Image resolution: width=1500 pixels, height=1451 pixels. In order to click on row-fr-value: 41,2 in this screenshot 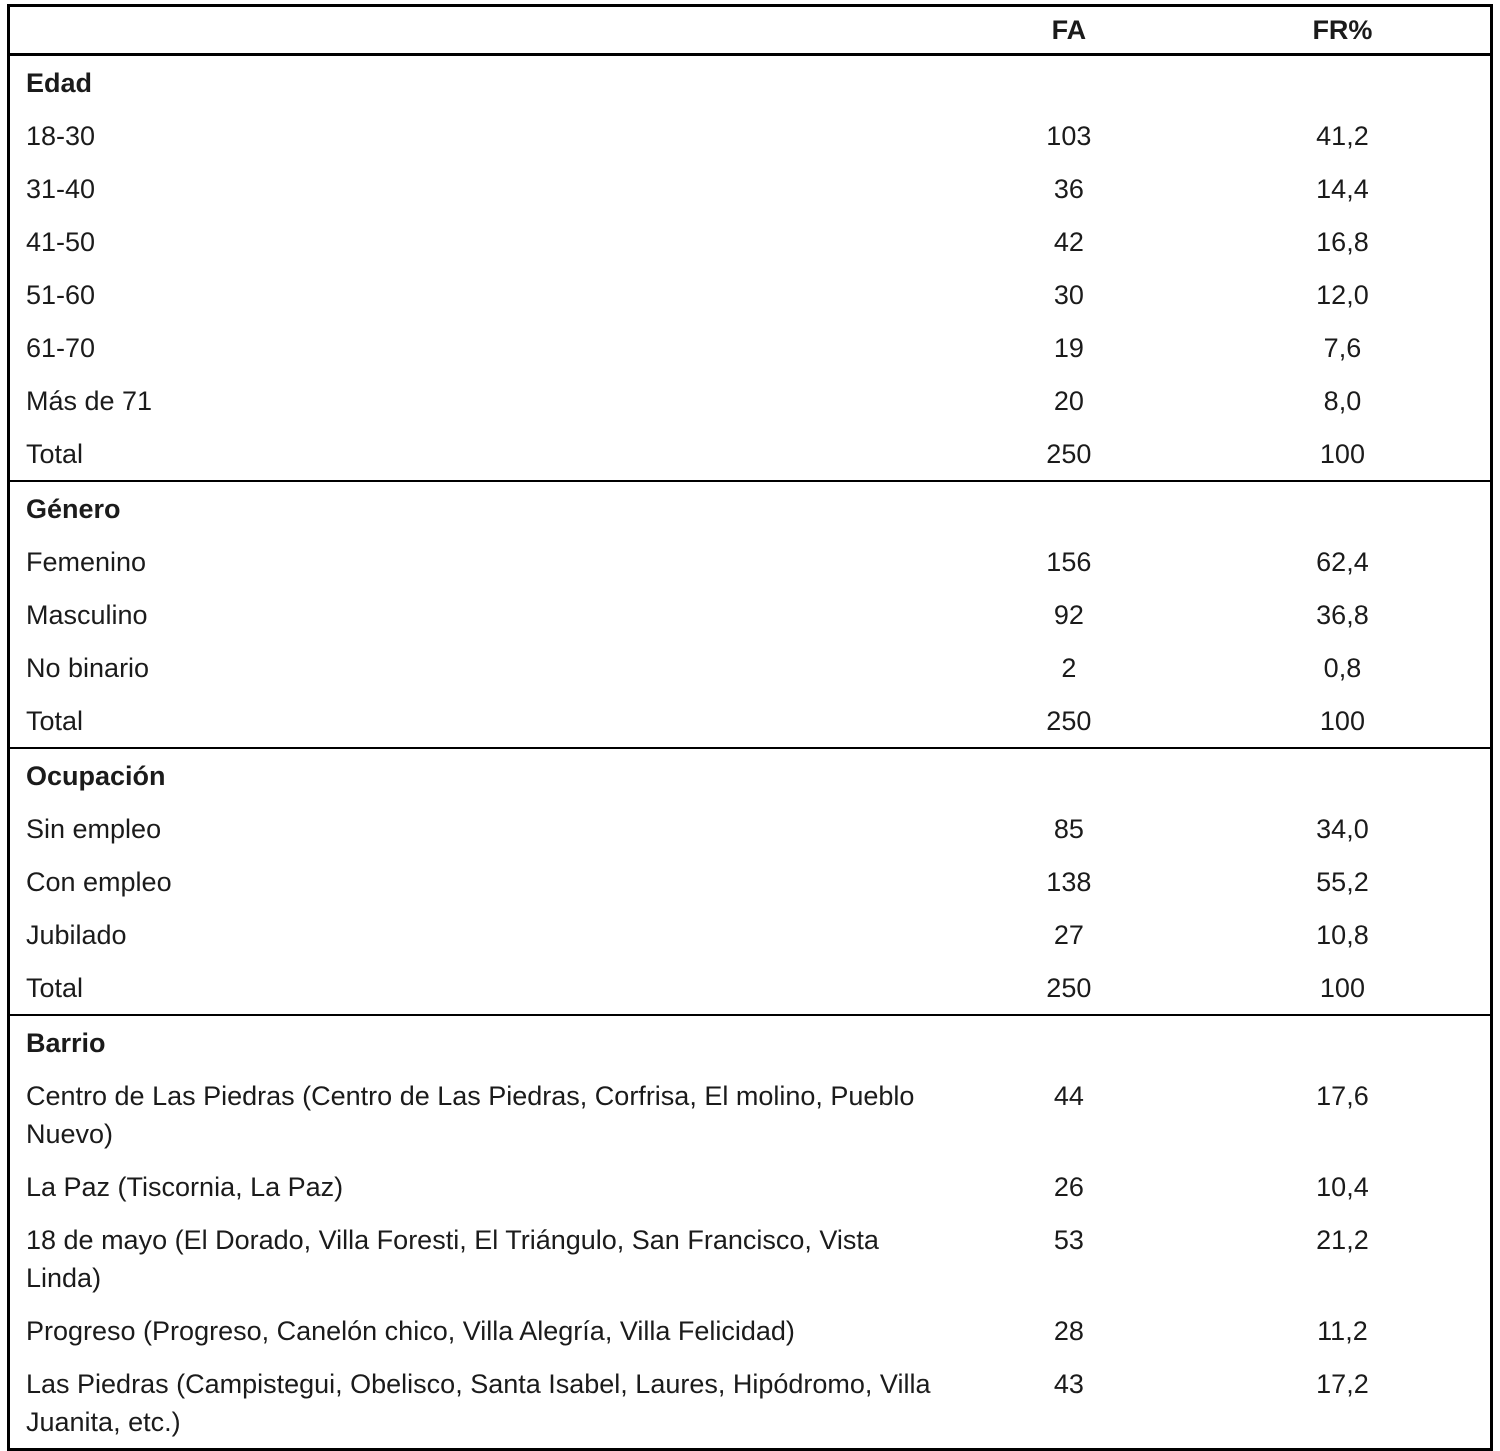, I will do `click(1342, 136)`.